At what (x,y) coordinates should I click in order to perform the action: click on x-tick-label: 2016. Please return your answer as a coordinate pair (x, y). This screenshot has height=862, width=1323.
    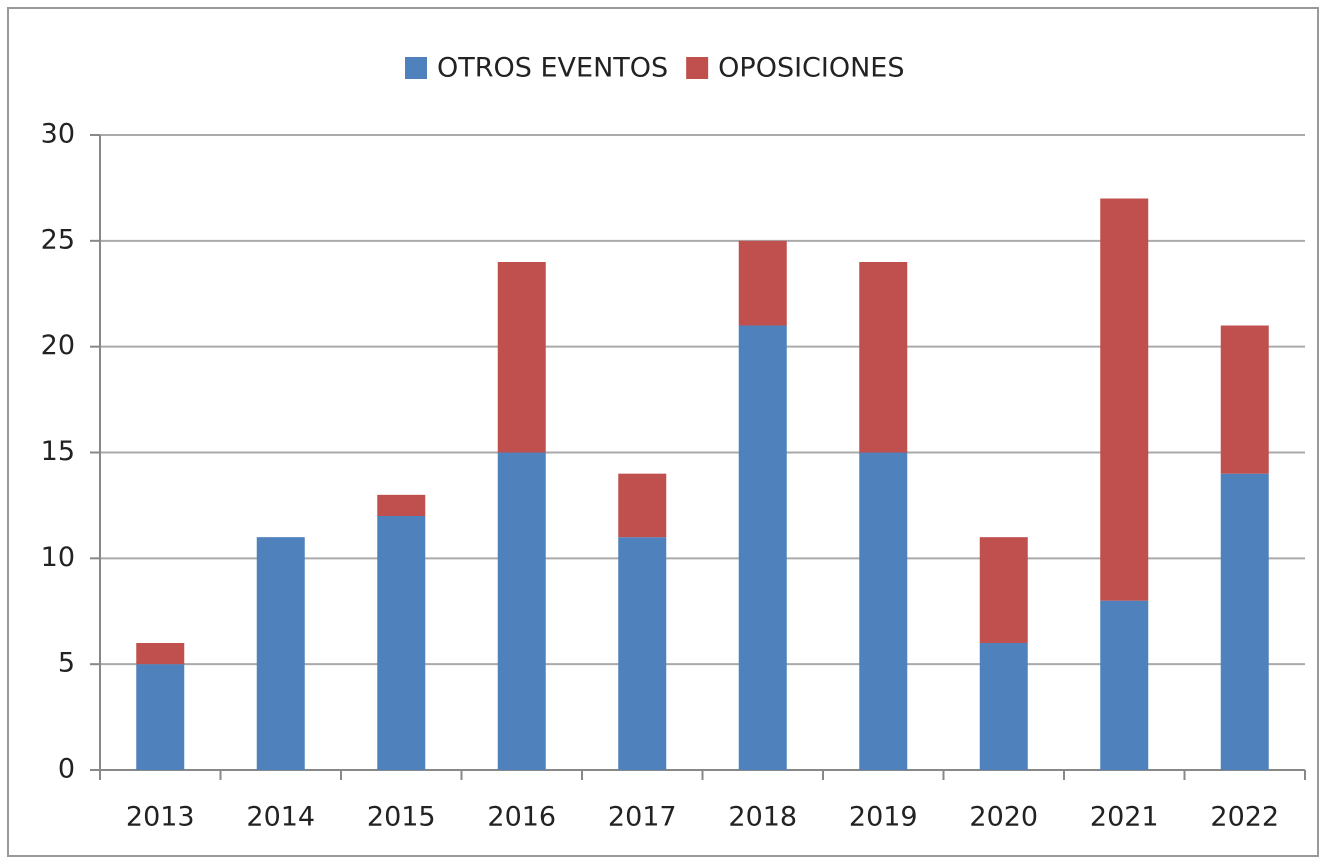
    Looking at the image, I should click on (521, 817).